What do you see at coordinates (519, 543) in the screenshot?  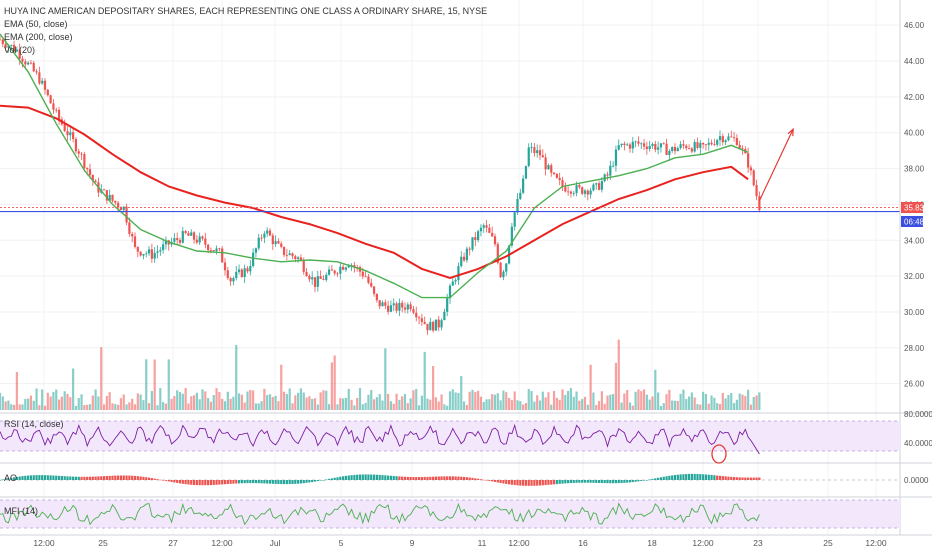 I see `time-tick-label: 12:00` at bounding box center [519, 543].